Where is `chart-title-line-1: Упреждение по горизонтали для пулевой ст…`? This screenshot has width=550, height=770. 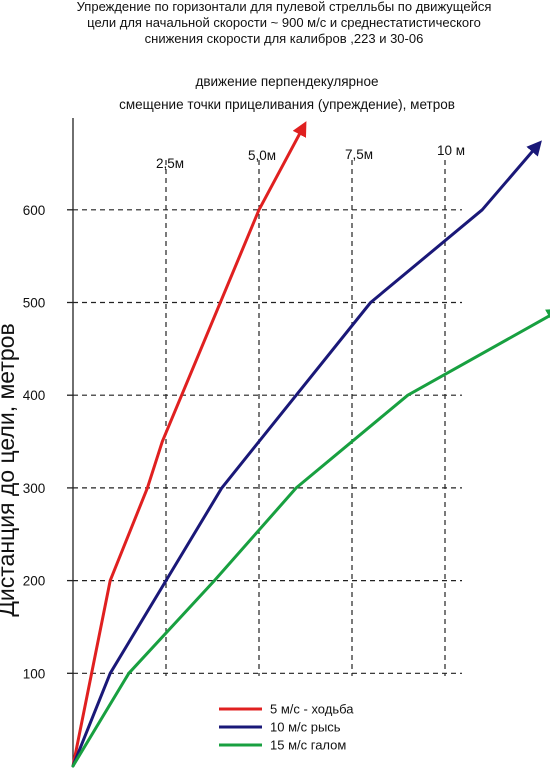 chart-title-line-1: Упреждение по горизонтали для пулевой ст… is located at coordinates (284, 7).